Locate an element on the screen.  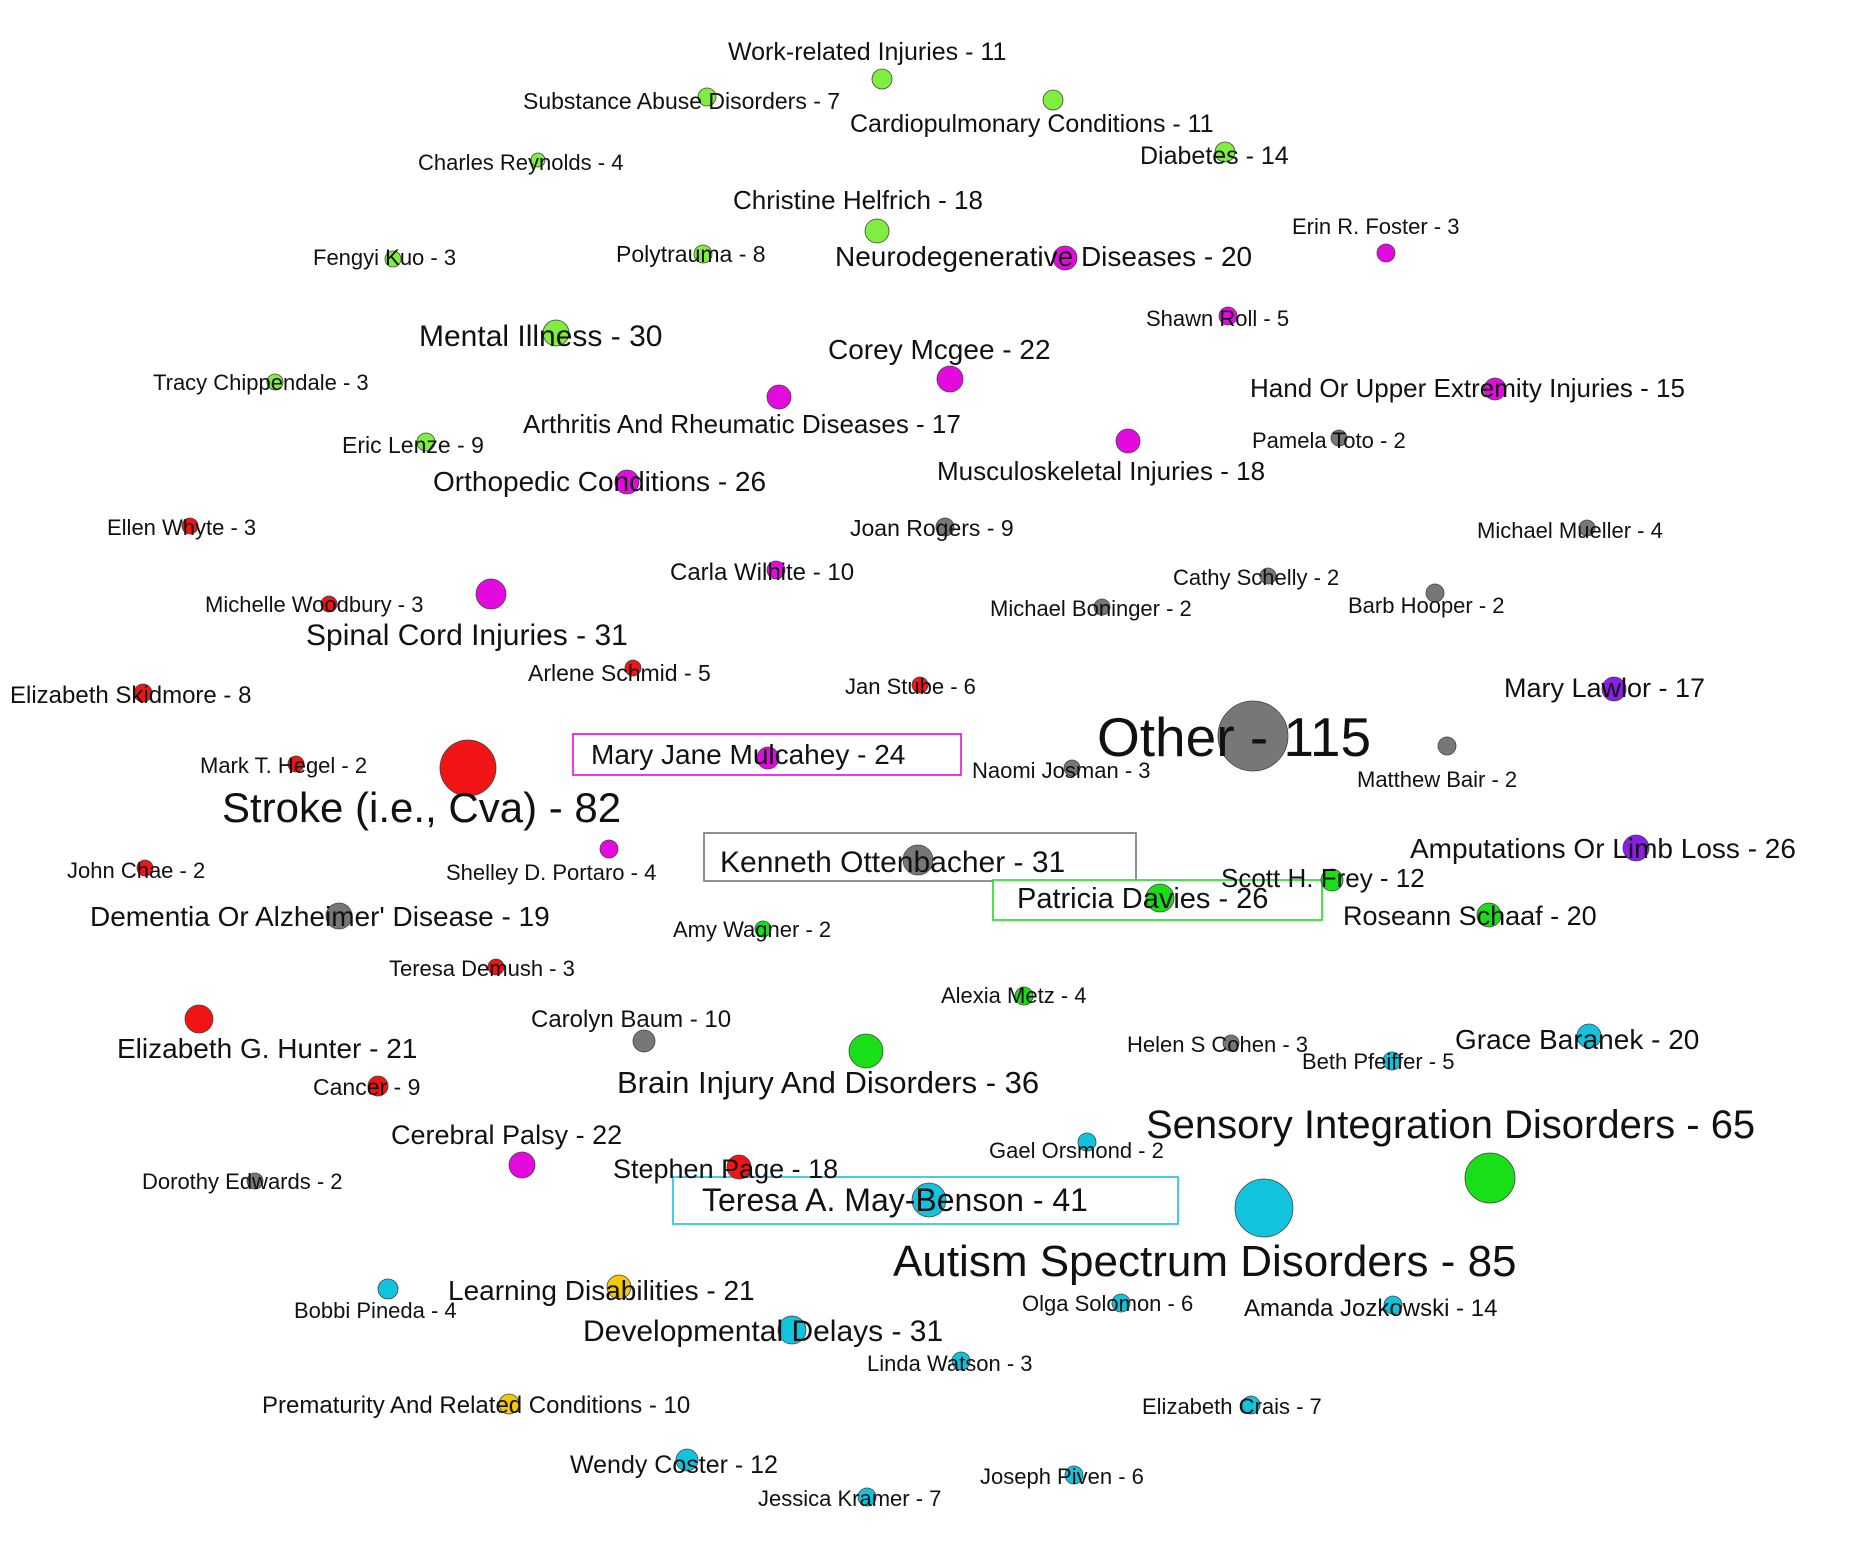
node-label-n4: Charles Reynolds - 4 is located at coordinates (520, 162).